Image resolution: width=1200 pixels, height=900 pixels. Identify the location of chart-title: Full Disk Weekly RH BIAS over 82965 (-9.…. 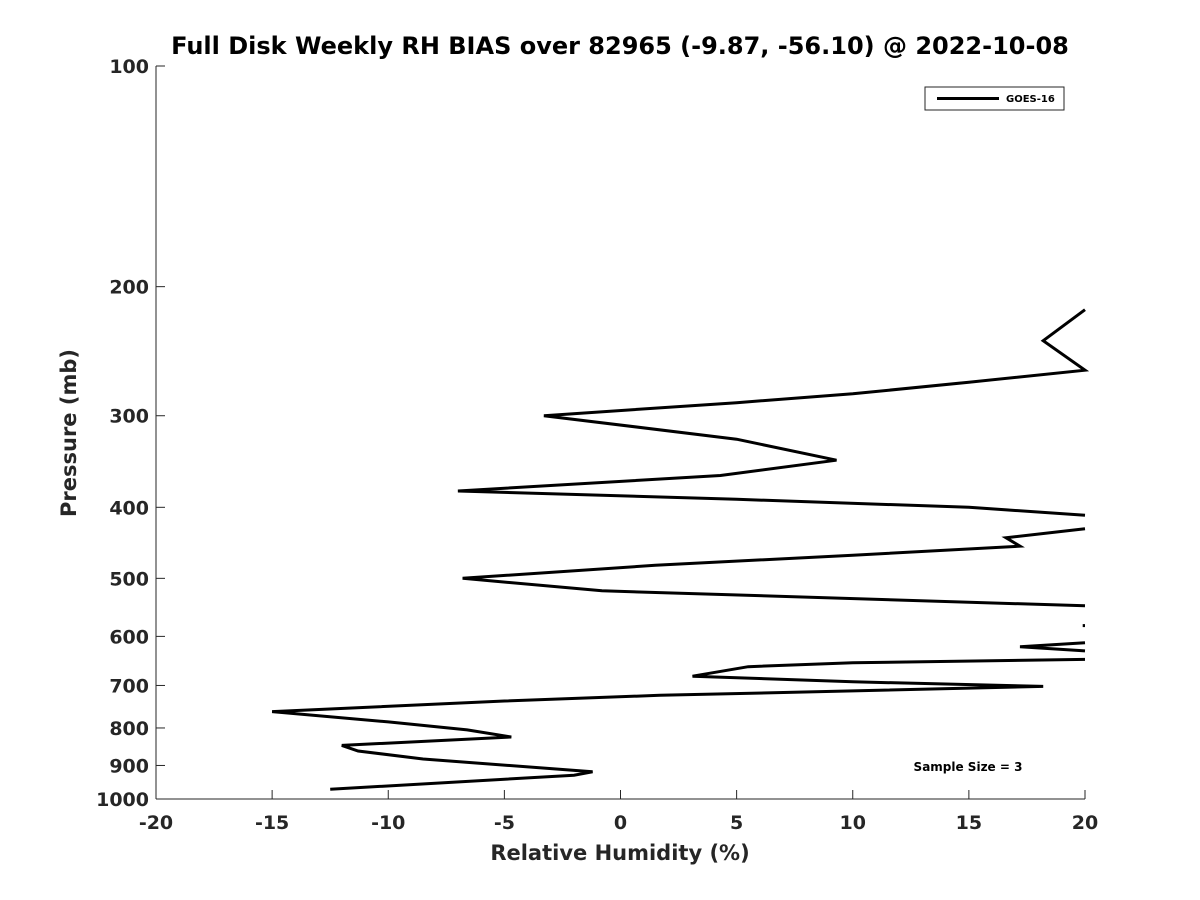
(620, 46).